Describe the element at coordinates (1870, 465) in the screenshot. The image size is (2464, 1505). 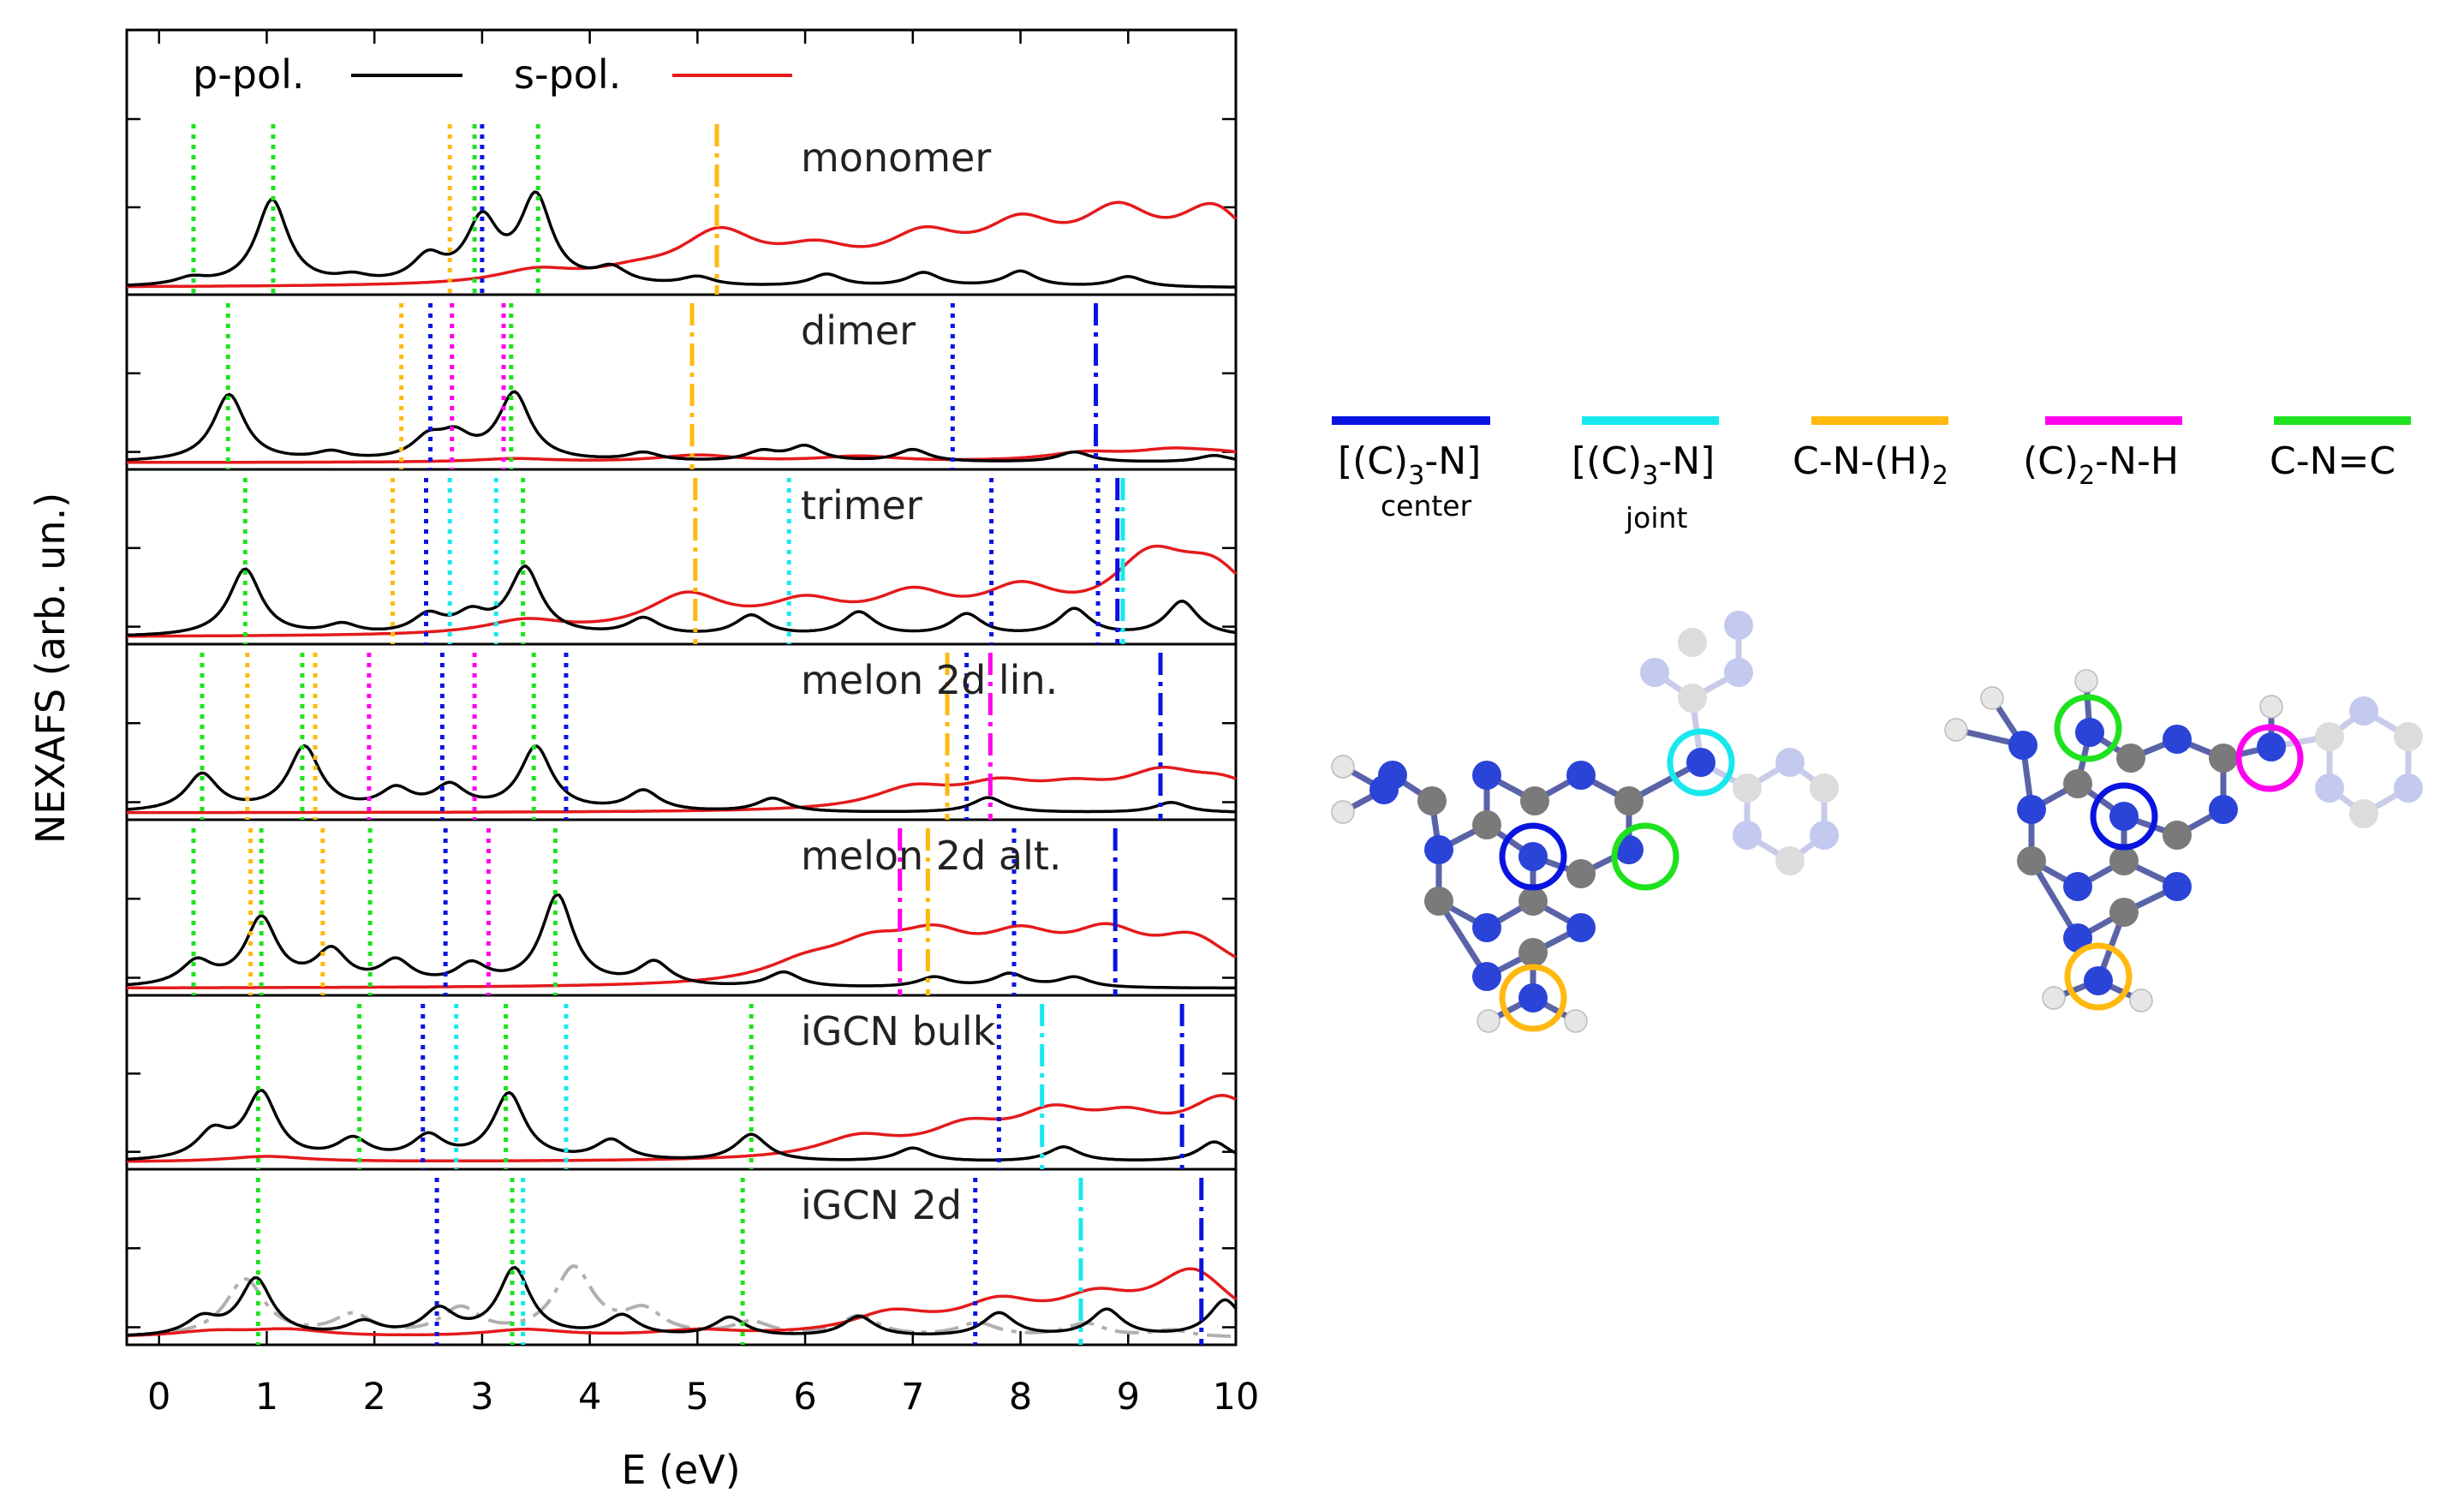
I see `key-label-amine: C-N-(H)2` at that location.